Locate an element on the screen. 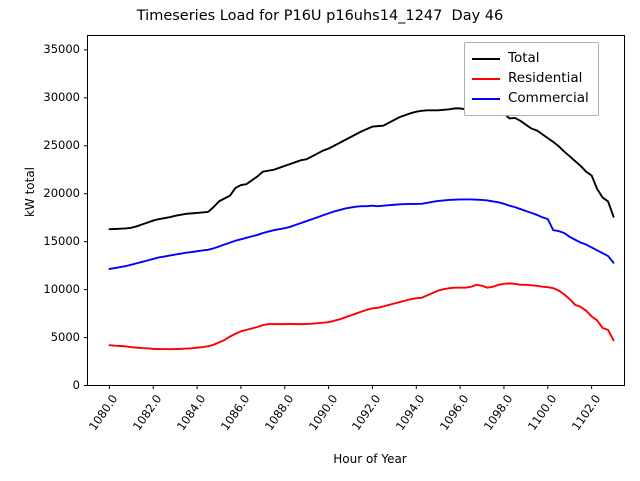  legend-item-total: Total is located at coordinates (530, 59).